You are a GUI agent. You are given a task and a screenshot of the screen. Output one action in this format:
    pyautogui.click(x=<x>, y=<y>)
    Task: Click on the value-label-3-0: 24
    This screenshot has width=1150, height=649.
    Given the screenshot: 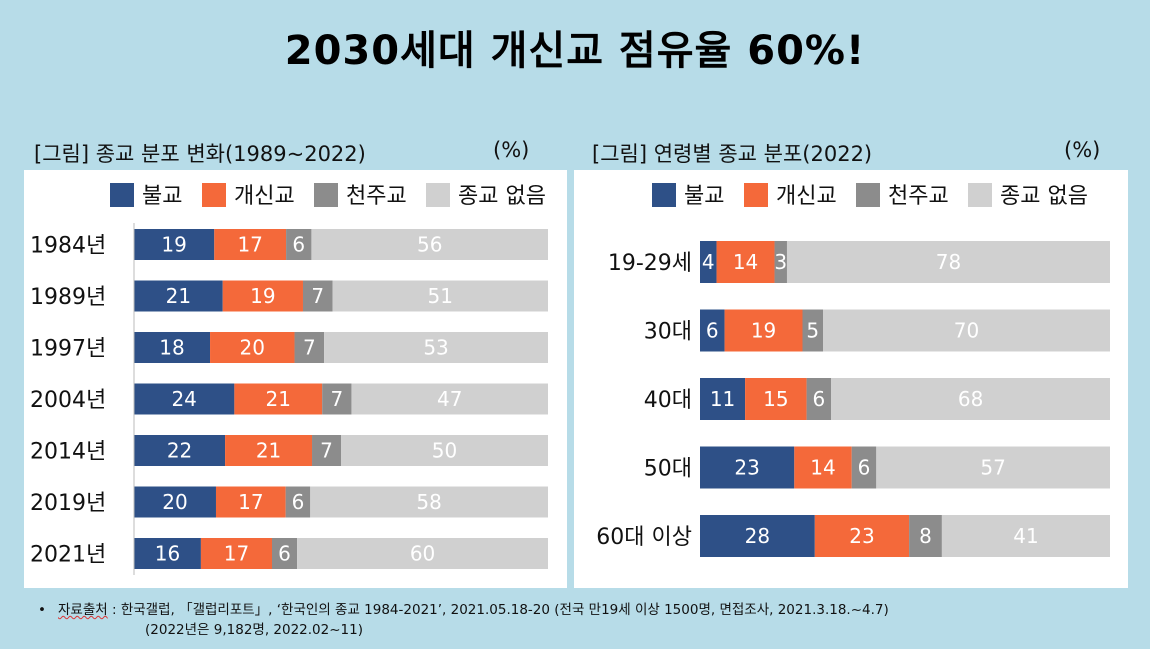 What is the action you would take?
    pyautogui.click(x=183, y=399)
    